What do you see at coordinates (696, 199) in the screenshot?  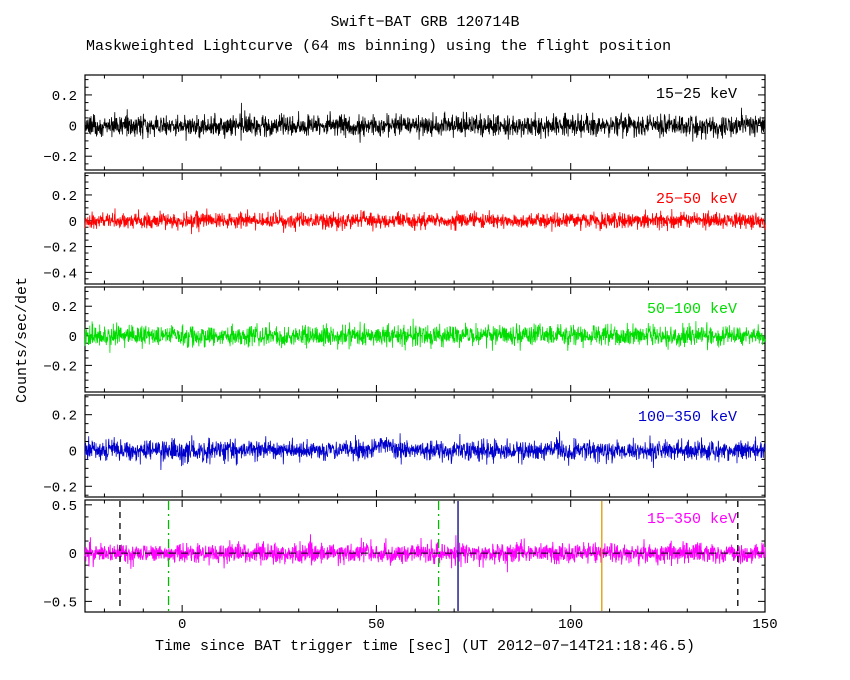 I see `band-label-25-50-kev: 25−50 keV` at bounding box center [696, 199].